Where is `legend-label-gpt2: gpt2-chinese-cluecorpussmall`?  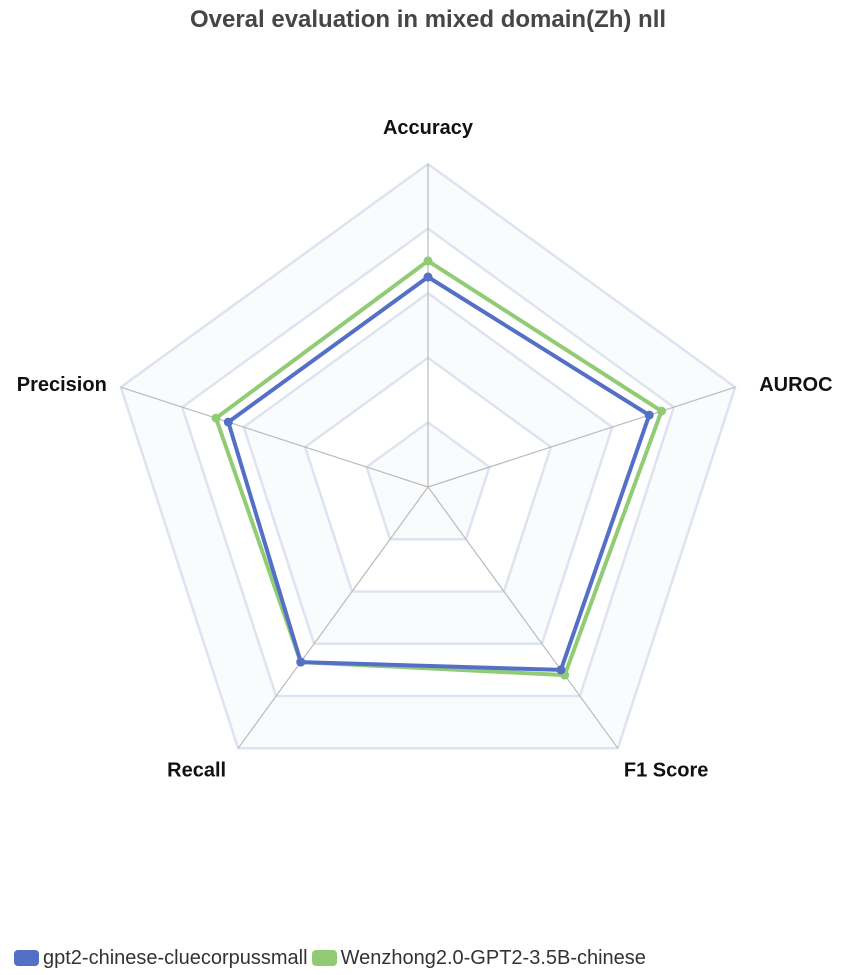
legend-label-gpt2: gpt2-chinese-cluecorpussmall is located at coordinates (175, 957).